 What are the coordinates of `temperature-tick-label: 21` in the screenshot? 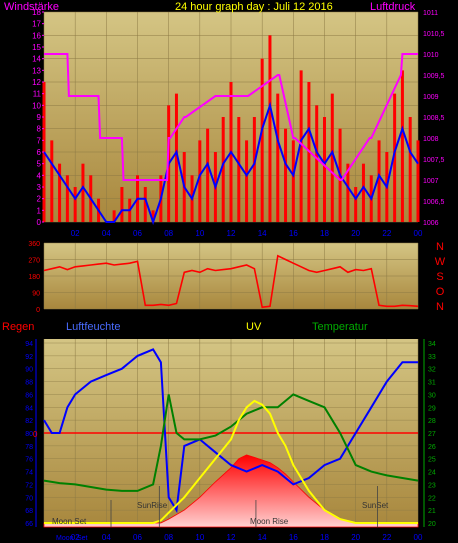 It's located at (432, 511).